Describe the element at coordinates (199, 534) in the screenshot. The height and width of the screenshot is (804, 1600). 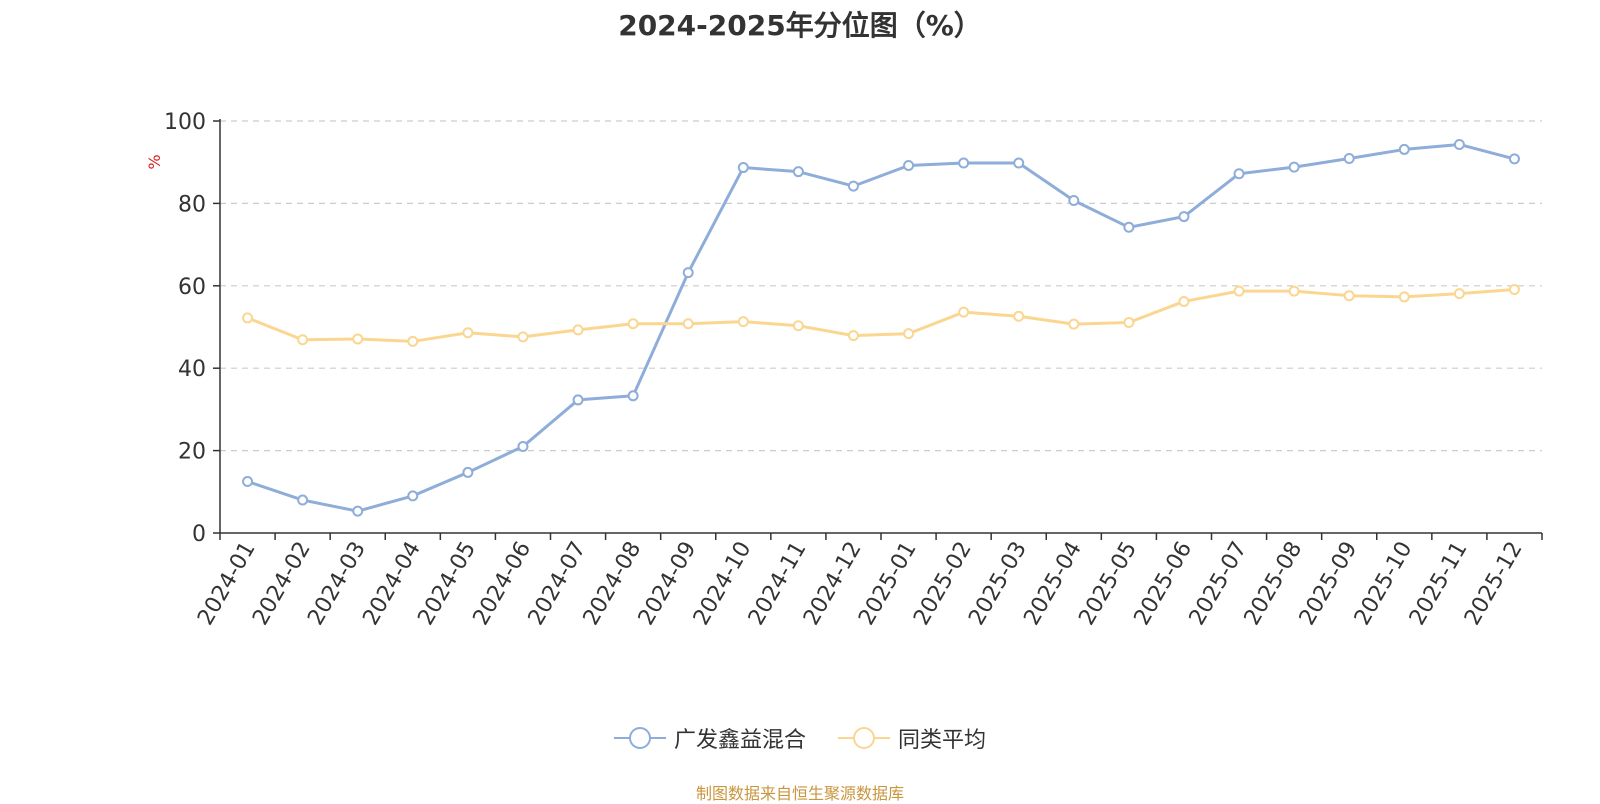
I see `y-tick-label: 0` at that location.